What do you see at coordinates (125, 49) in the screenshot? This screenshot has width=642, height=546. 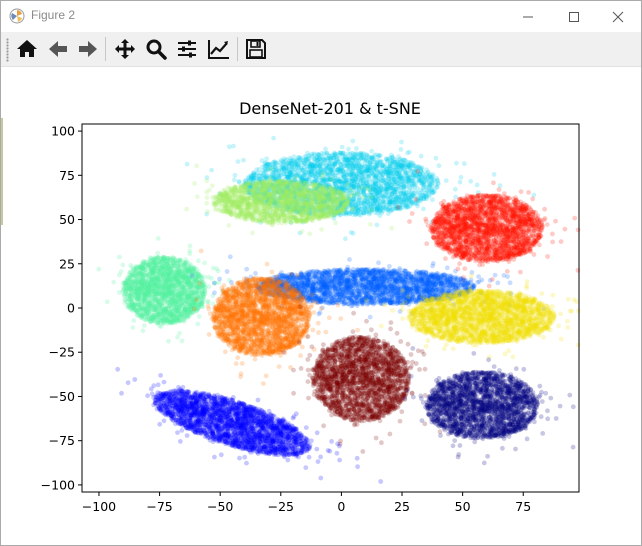 I see `pan-button` at bounding box center [125, 49].